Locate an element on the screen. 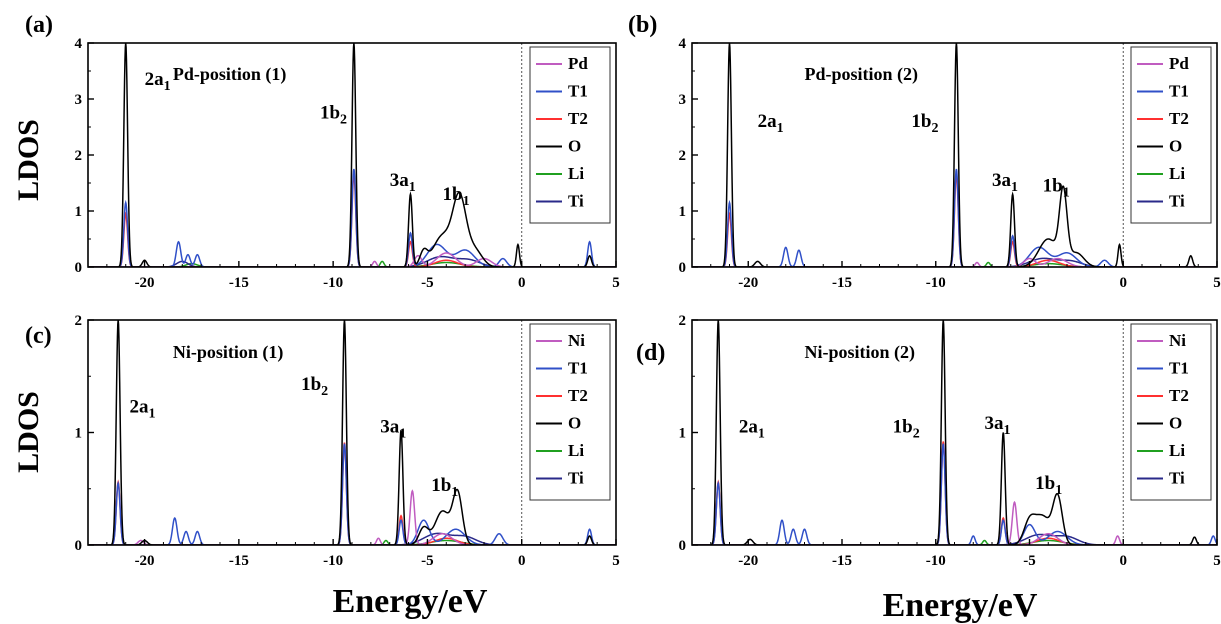  panel-title: Ni-position (1) is located at coordinates (228, 352).